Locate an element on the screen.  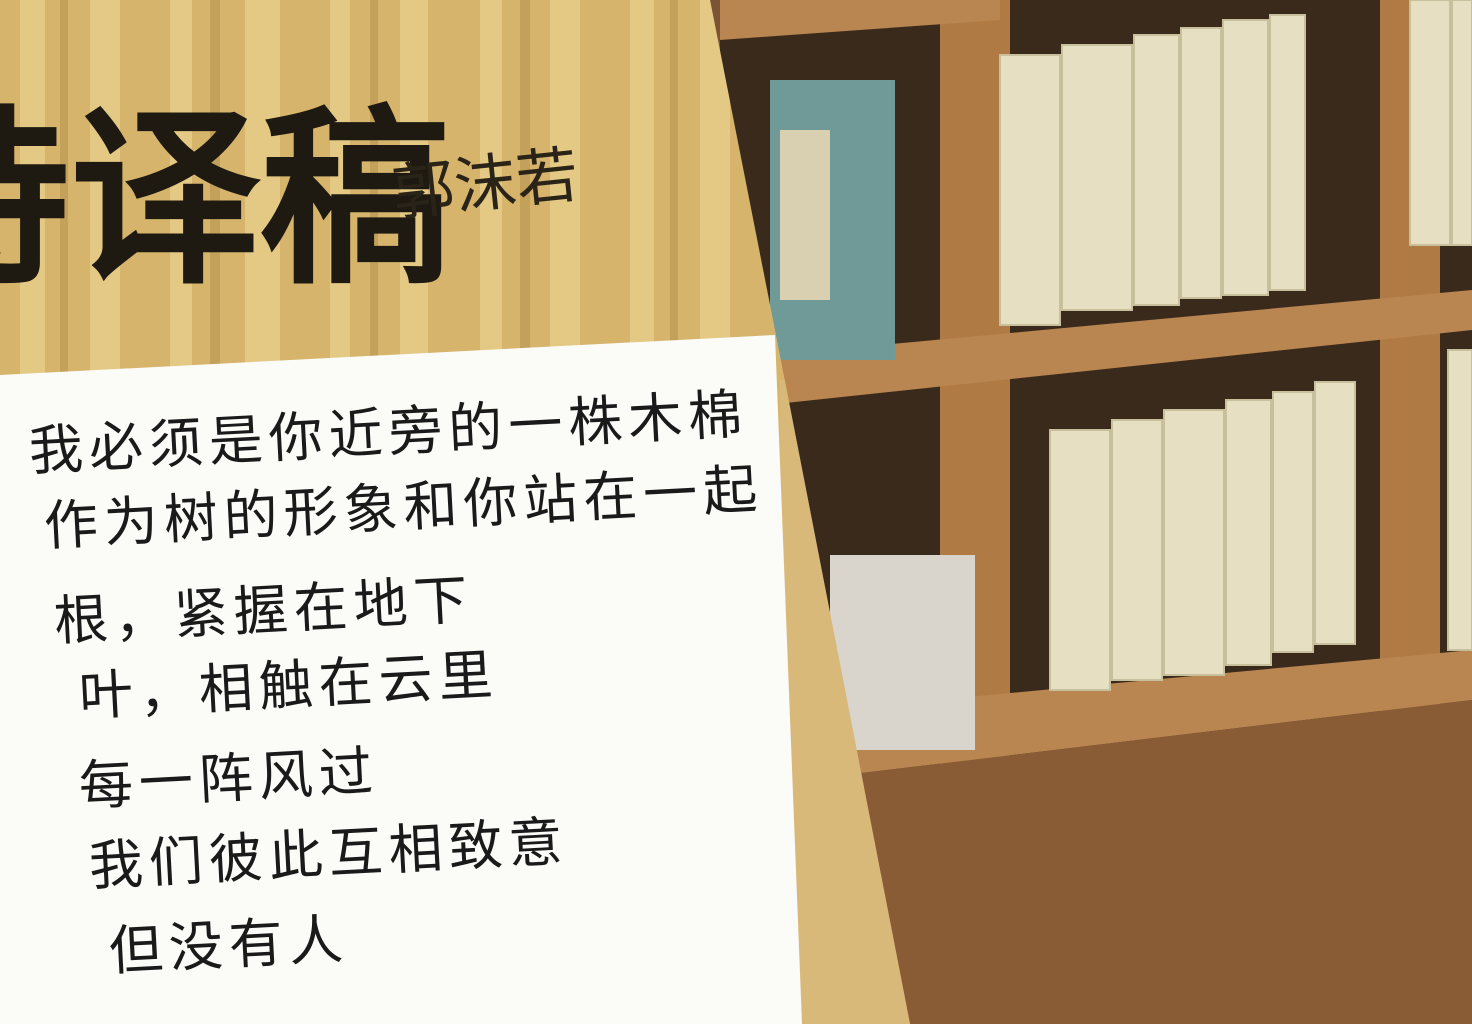
books-lower is located at coordinates (1260, 520).